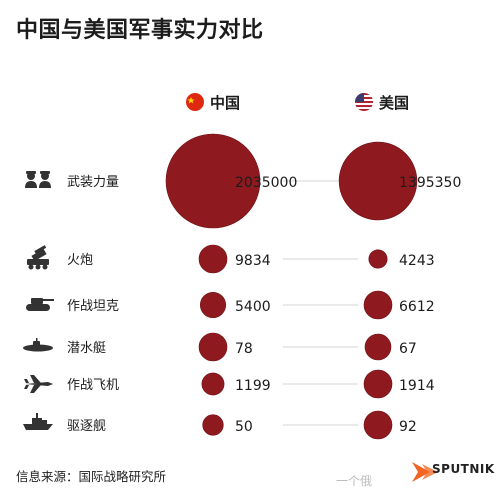  Describe the element at coordinates (86, 348) in the screenshot. I see `category-label: 潜水艇` at that location.